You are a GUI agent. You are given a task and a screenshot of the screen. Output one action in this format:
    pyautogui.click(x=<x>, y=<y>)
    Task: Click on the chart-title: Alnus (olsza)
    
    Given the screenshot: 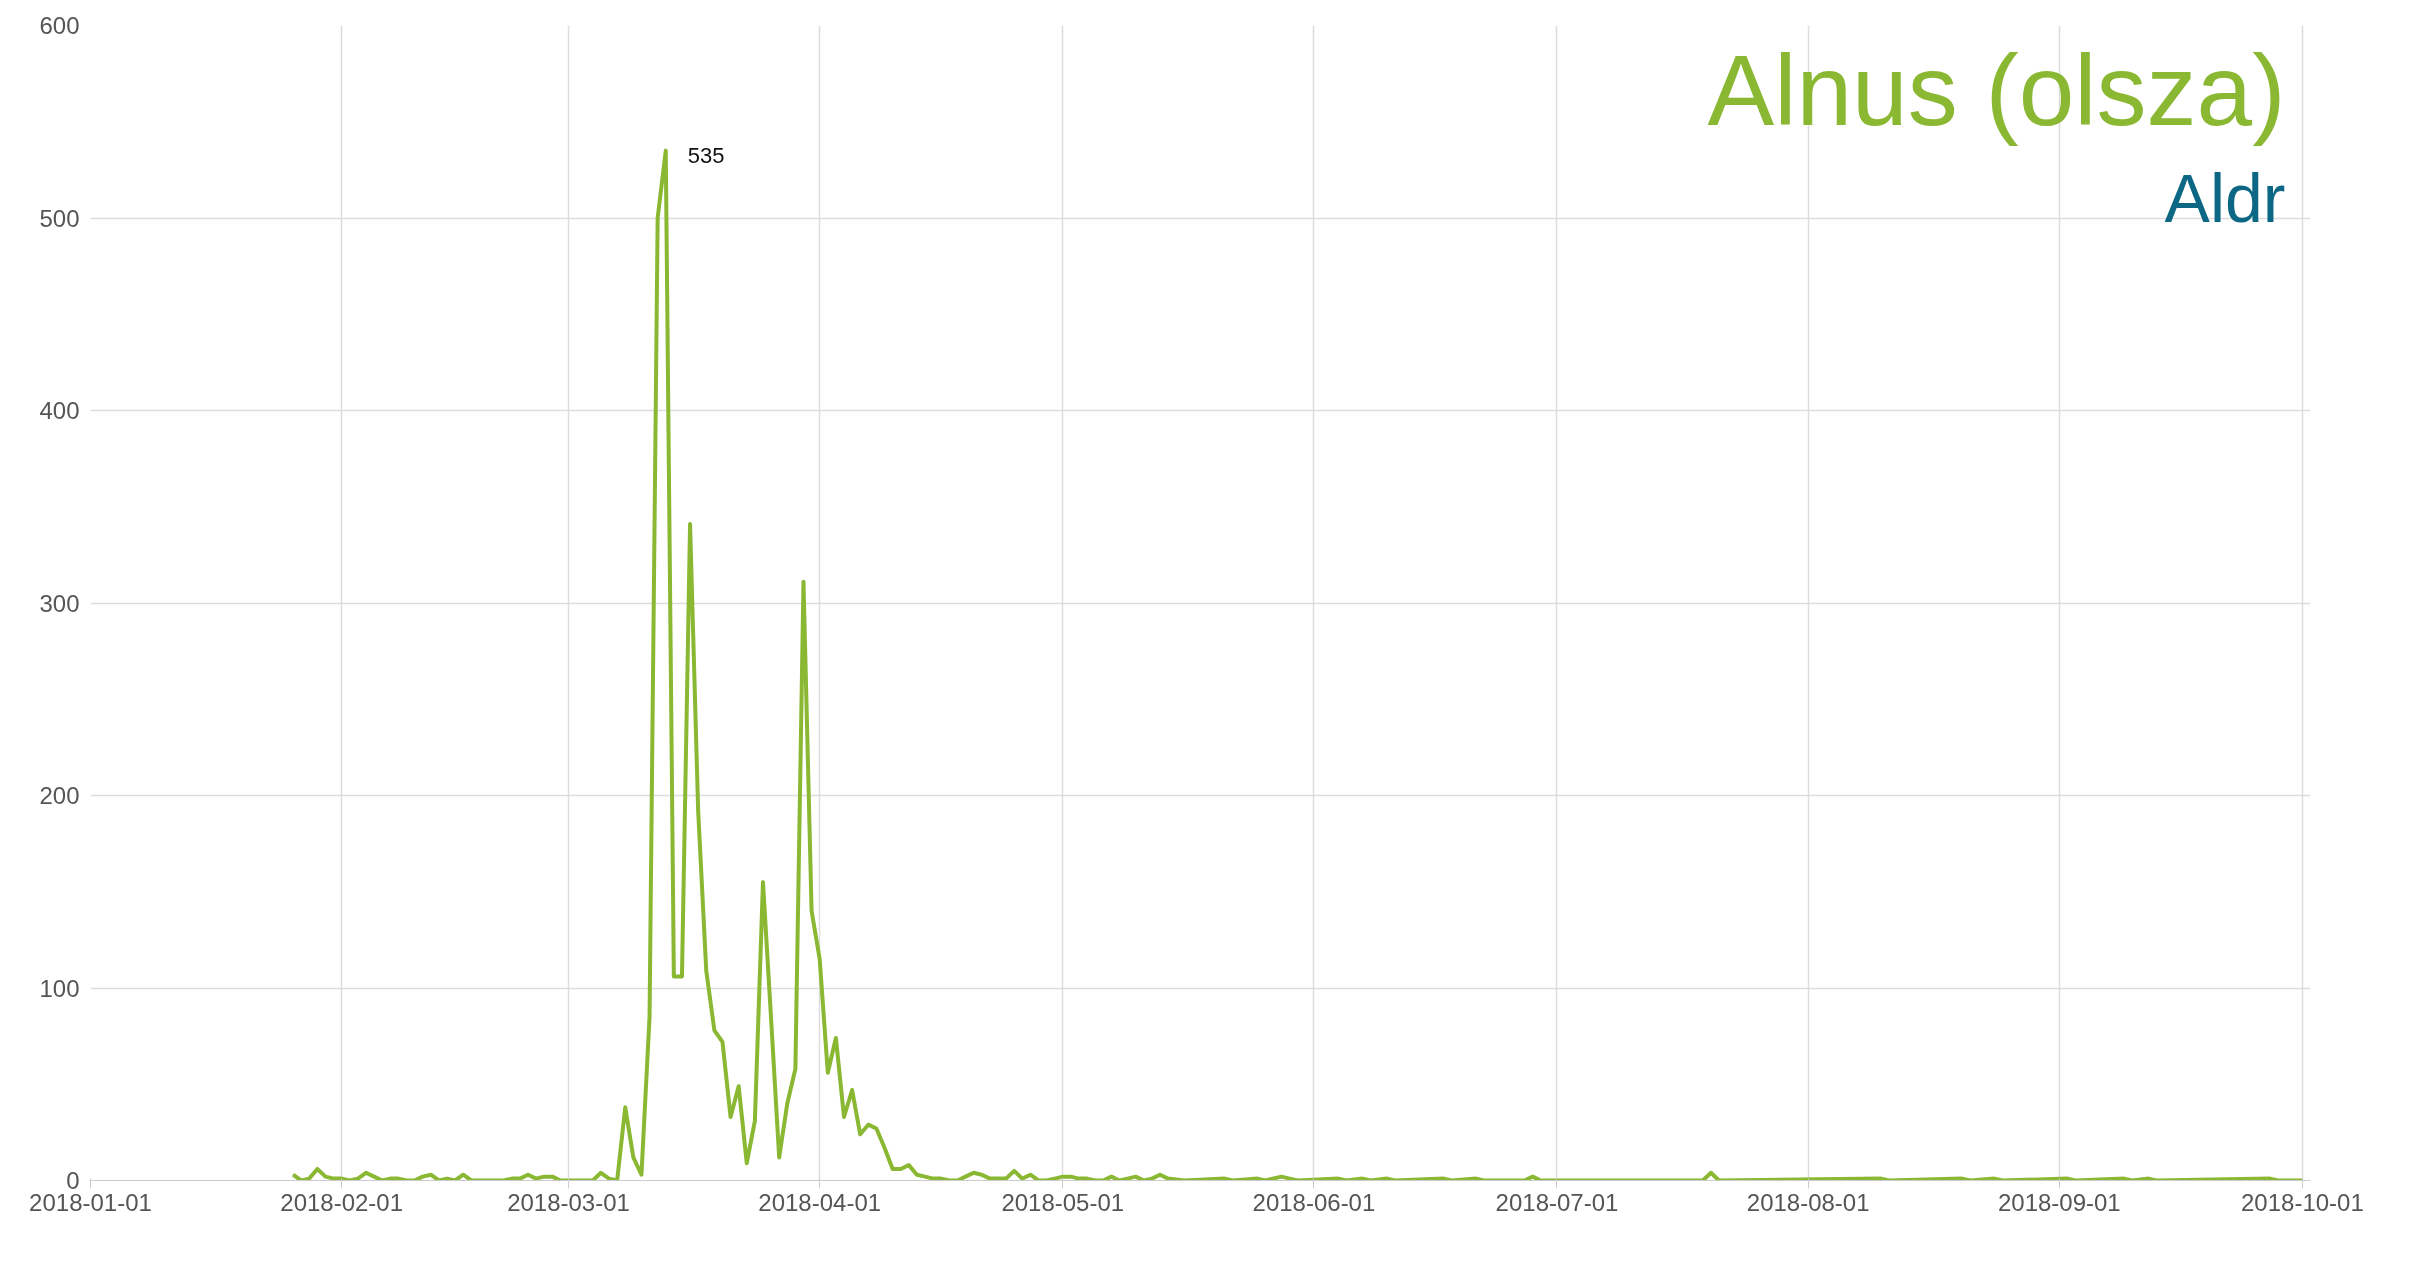 What is the action you would take?
    pyautogui.click(x=1996, y=89)
    